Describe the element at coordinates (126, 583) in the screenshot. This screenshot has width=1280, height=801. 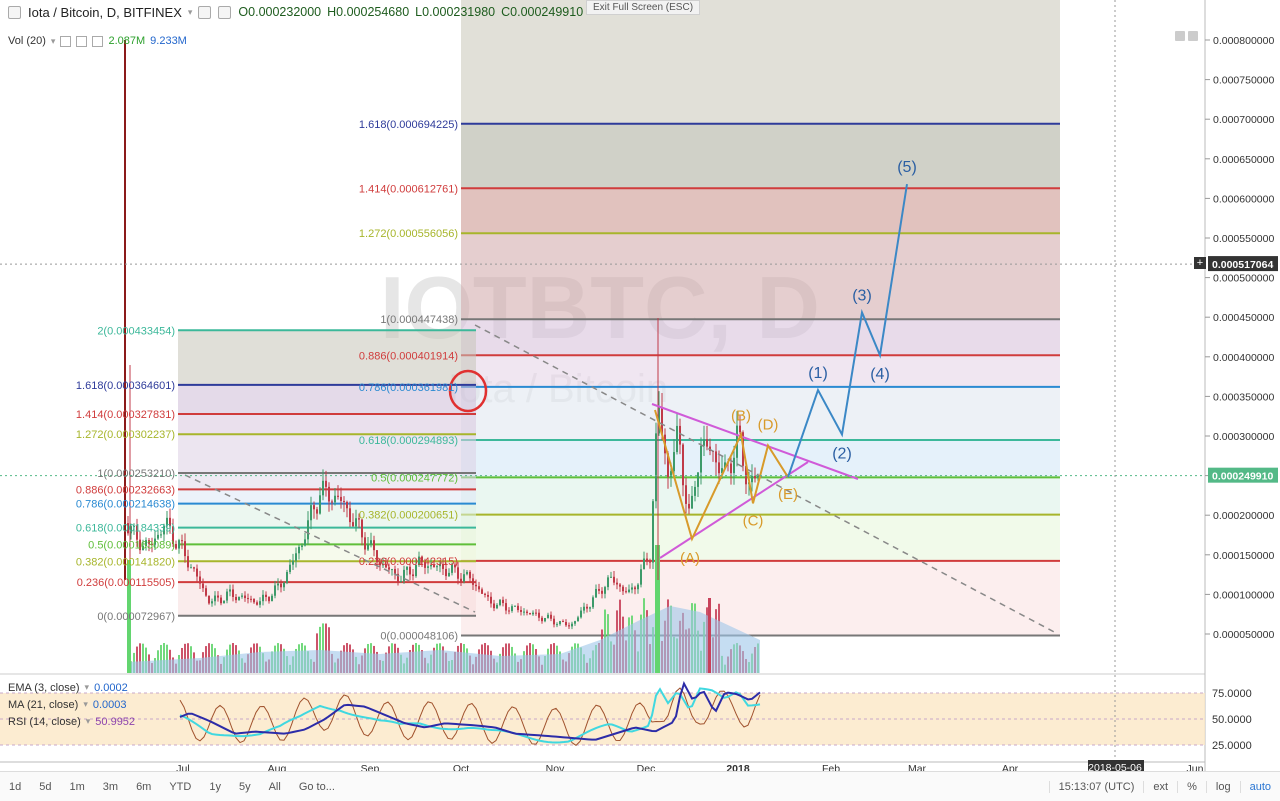
I see `fib-level-label: 0.236(0.000115505)` at that location.